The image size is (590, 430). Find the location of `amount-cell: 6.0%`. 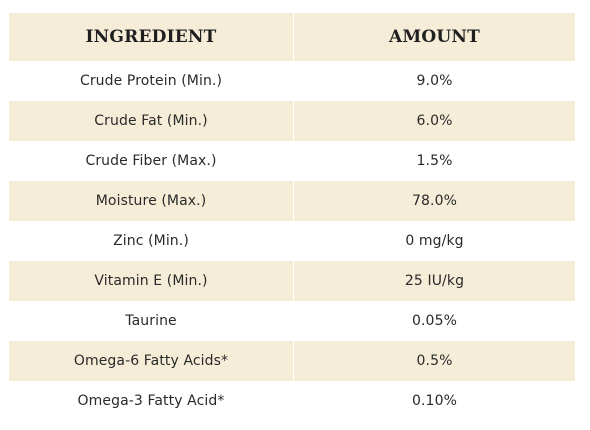

amount-cell: 6.0% is located at coordinates (434, 121).